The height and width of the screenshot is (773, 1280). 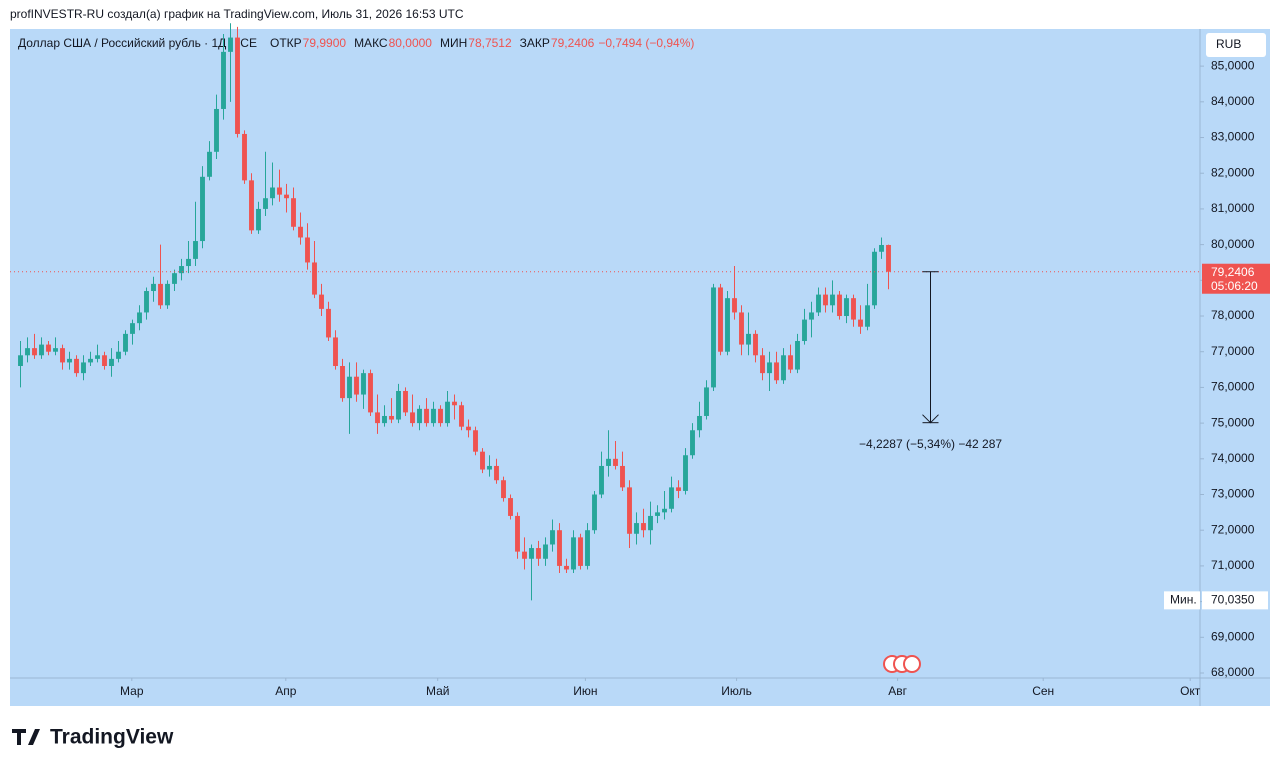 I want to click on y-tick-label: 78,0000, so click(x=1233, y=315).